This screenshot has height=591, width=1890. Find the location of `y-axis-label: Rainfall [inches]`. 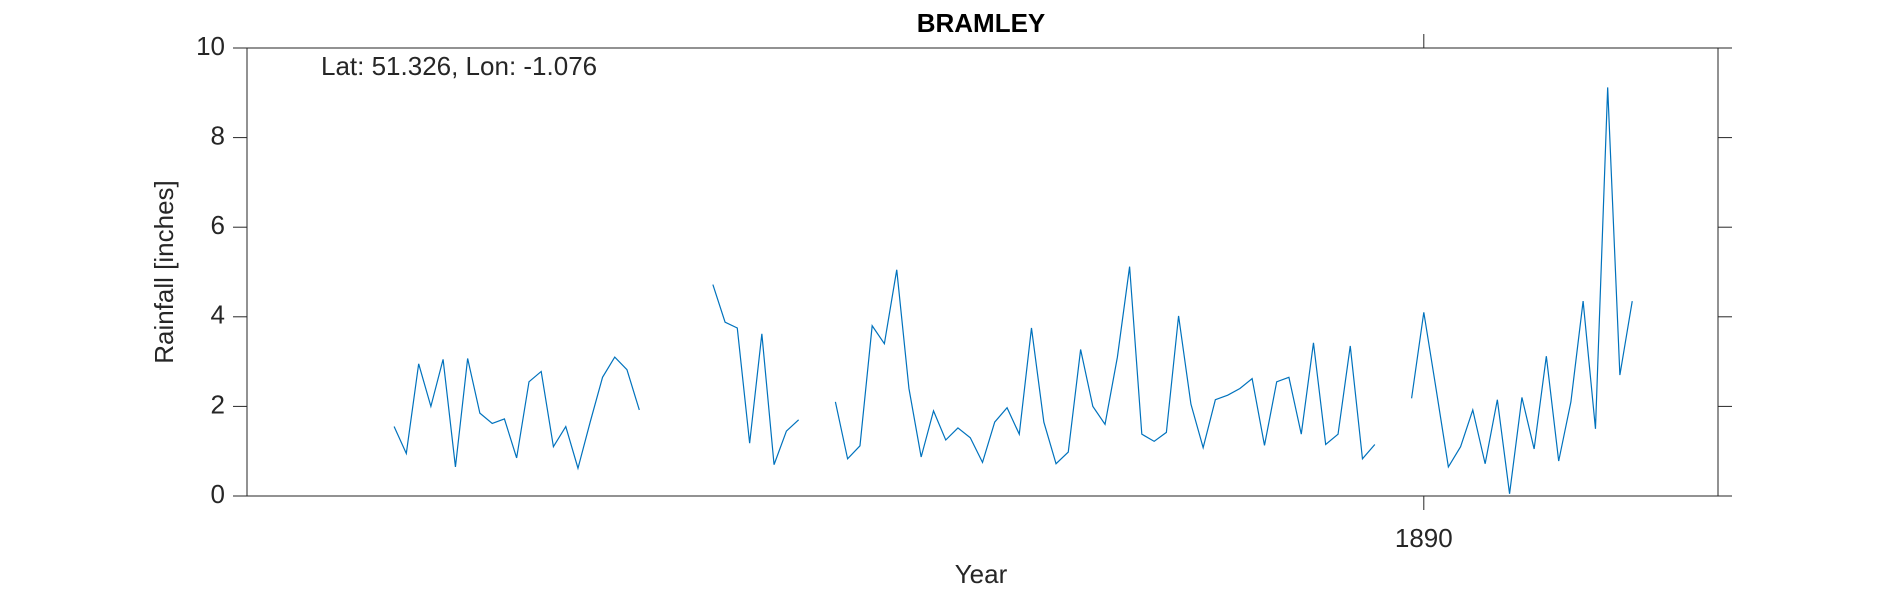

y-axis-label: Rainfall [inches] is located at coordinates (164, 272).